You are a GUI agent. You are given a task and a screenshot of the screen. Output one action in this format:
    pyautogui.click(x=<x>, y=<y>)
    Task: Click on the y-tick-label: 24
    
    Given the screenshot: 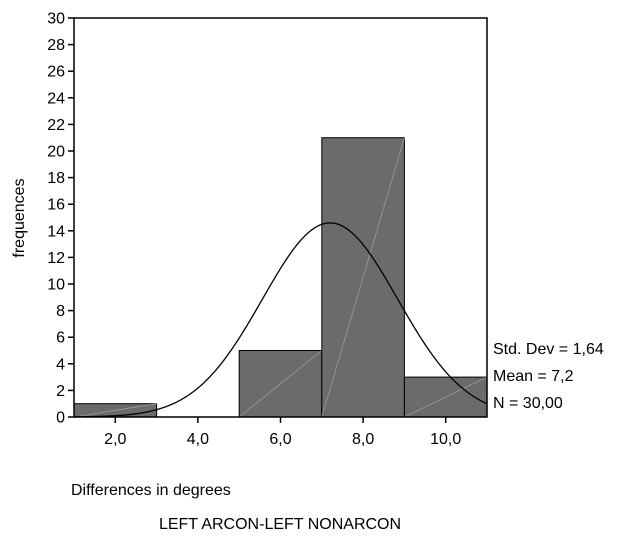 What is the action you would take?
    pyautogui.click(x=56, y=98)
    